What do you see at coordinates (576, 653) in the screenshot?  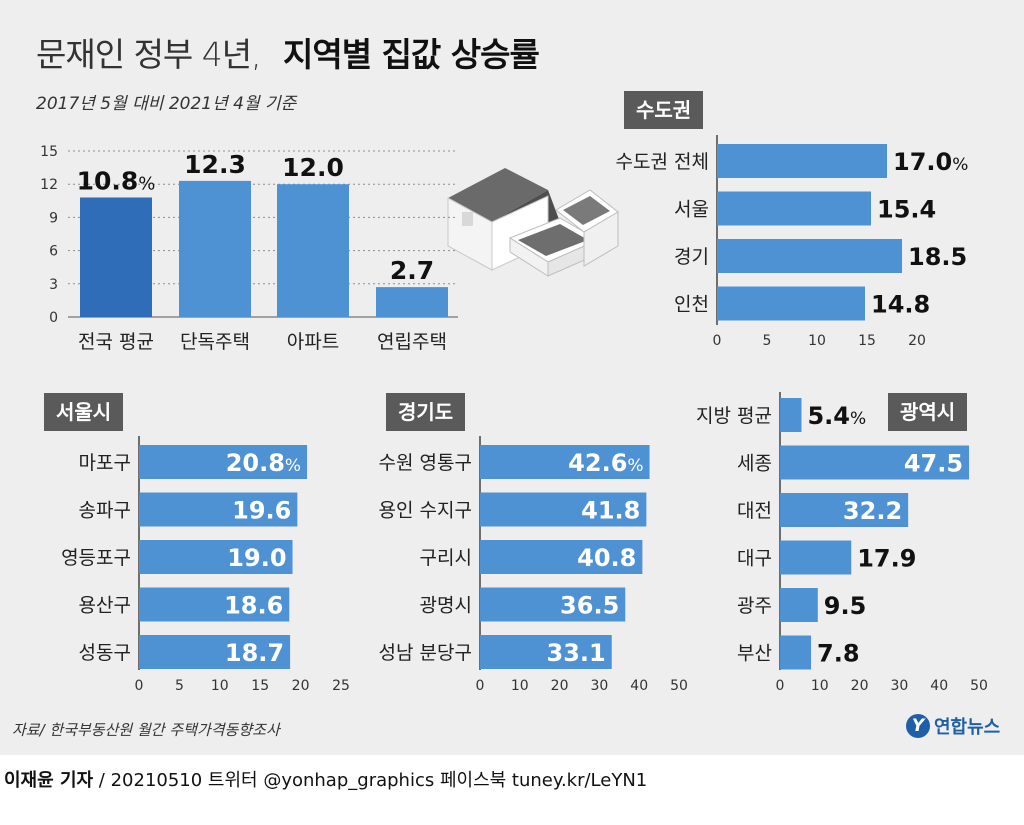 I see `data-label: 33.1` at bounding box center [576, 653].